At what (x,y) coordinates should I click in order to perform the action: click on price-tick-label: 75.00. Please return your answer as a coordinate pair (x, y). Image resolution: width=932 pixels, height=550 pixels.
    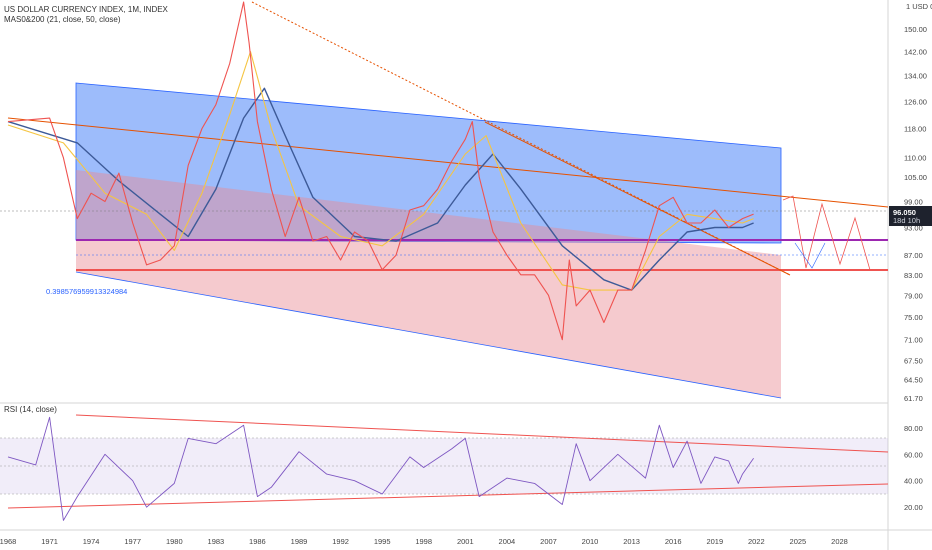
    Looking at the image, I should click on (913, 317).